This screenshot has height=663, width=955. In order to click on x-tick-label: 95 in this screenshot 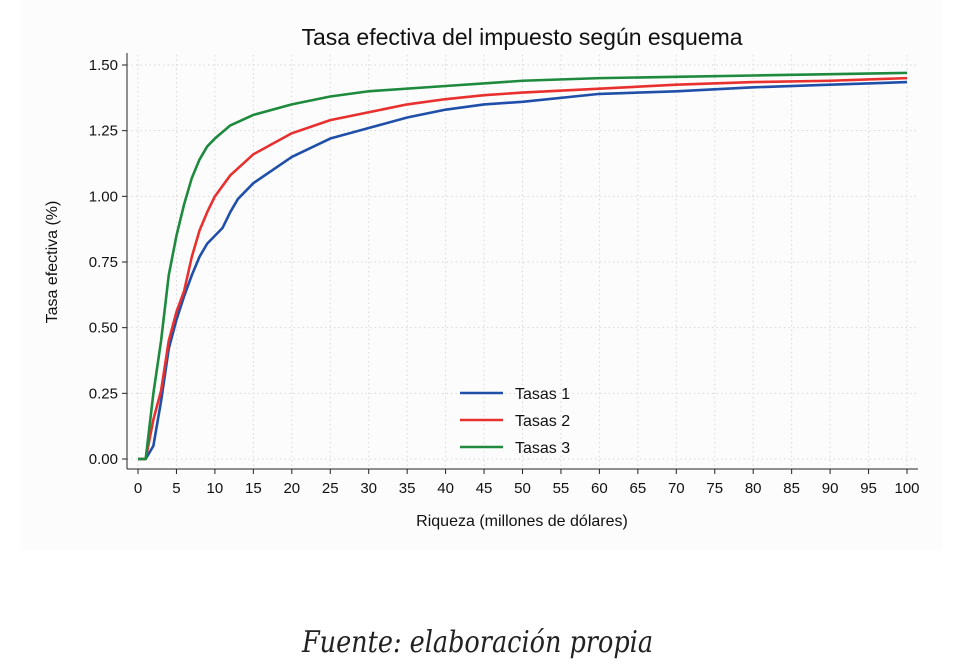, I will do `click(868, 488)`.